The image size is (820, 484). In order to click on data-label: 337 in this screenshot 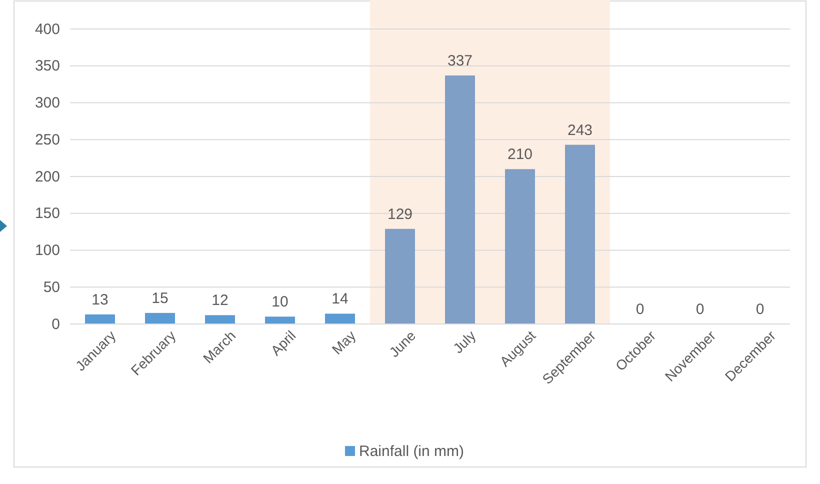, I will do `click(460, 61)`.